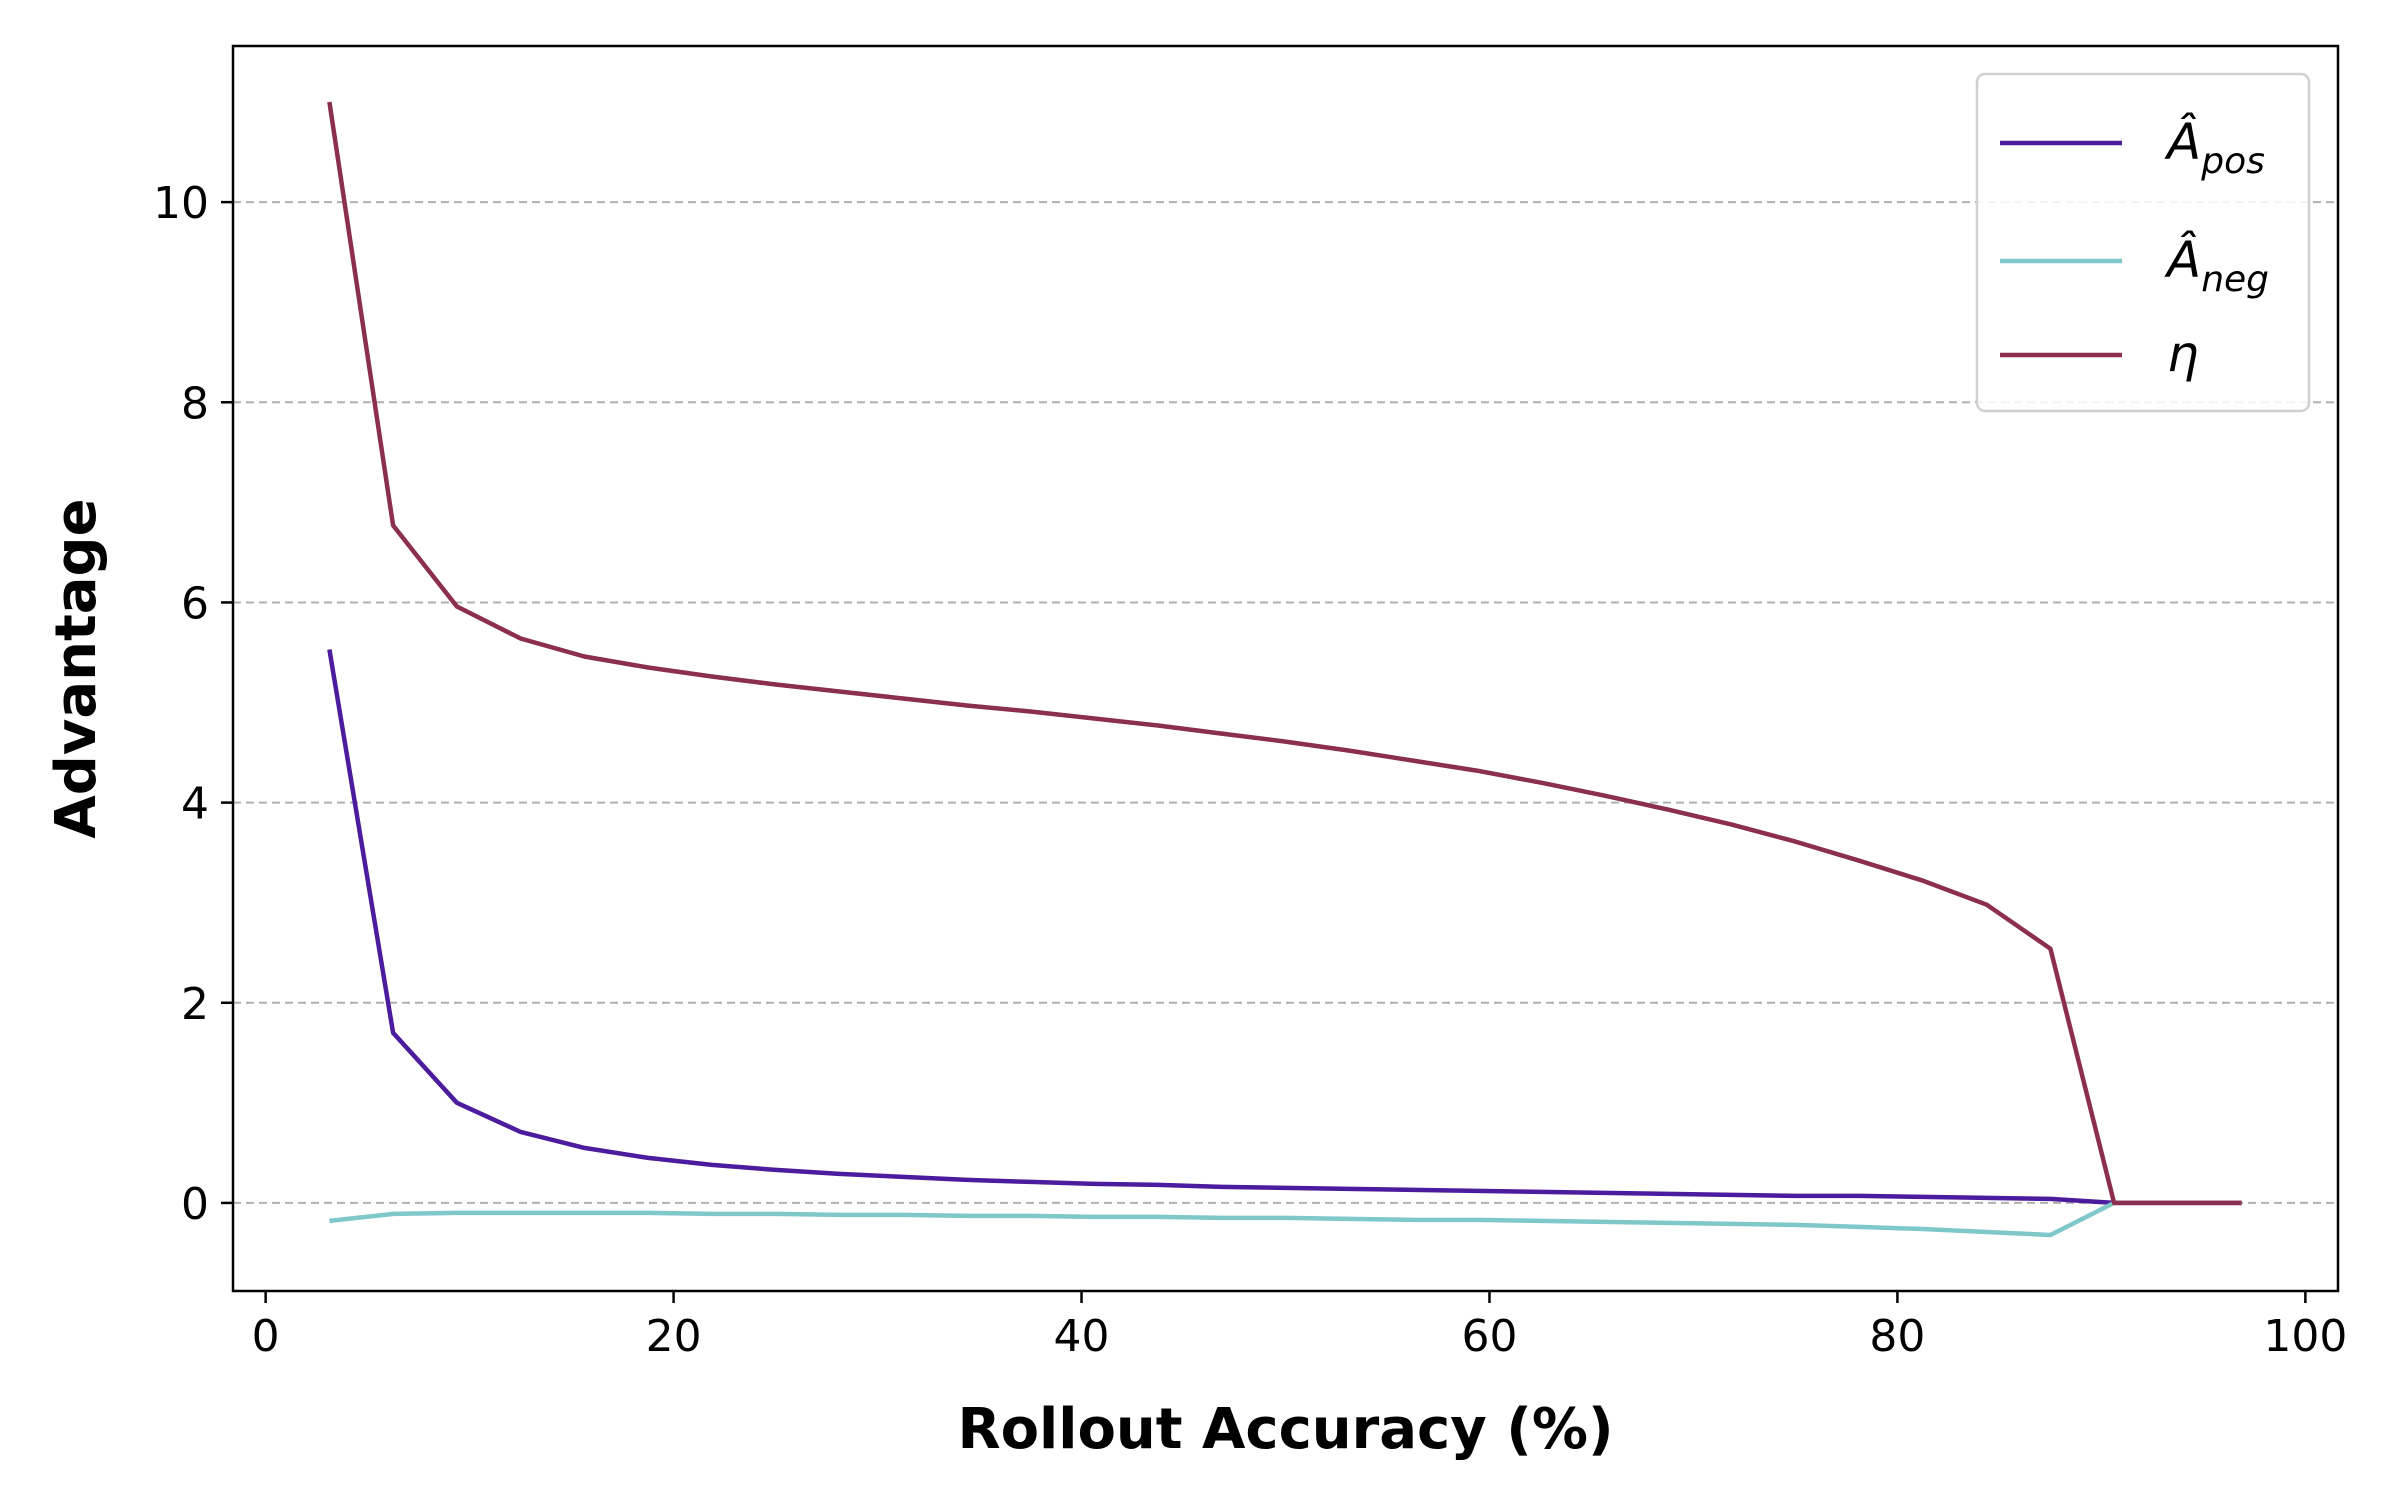 This screenshot has width=2400, height=1500. Describe the element at coordinates (266, 1336) in the screenshot. I see `x-tick-label: 0` at that location.